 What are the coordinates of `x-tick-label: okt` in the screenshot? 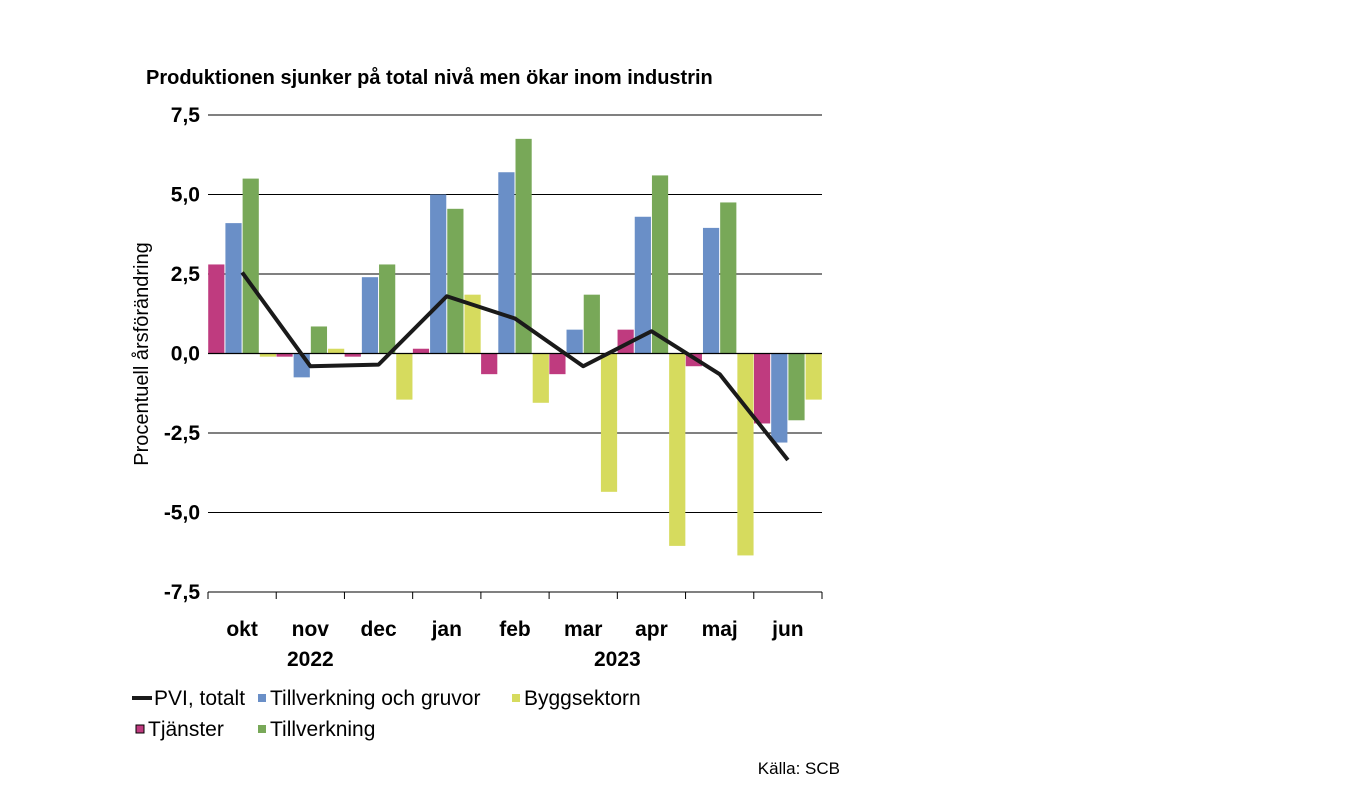 It's located at (242, 629).